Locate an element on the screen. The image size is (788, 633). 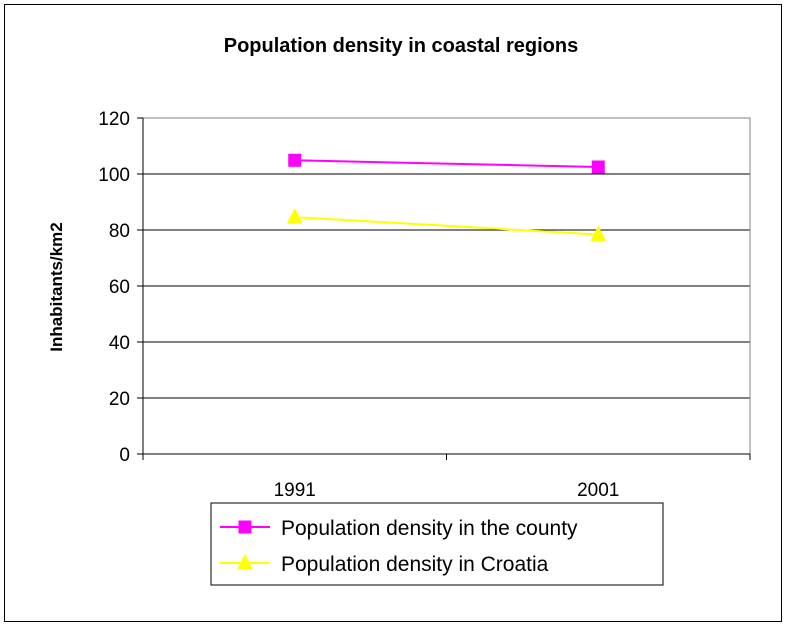
y-tick-label: 80 is located at coordinates (119, 231).